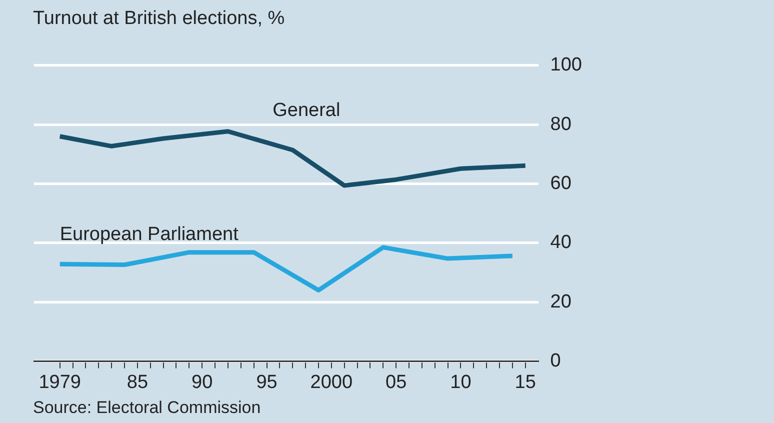 The height and width of the screenshot is (423, 774). What do you see at coordinates (306, 110) in the screenshot?
I see `series-label: General` at bounding box center [306, 110].